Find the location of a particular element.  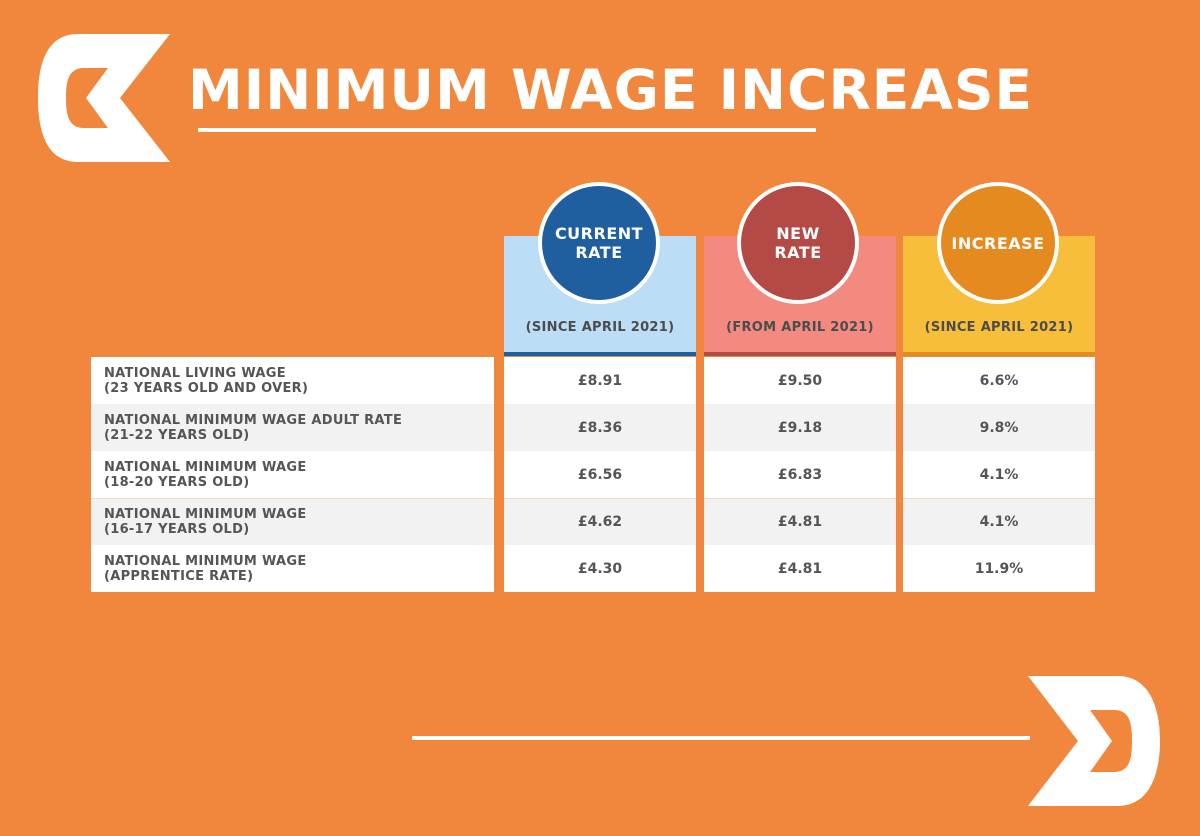

table-row-label: NATIONAL MINIMUM WAGE (16-17 YEARS OLD) is located at coordinates (292, 521).